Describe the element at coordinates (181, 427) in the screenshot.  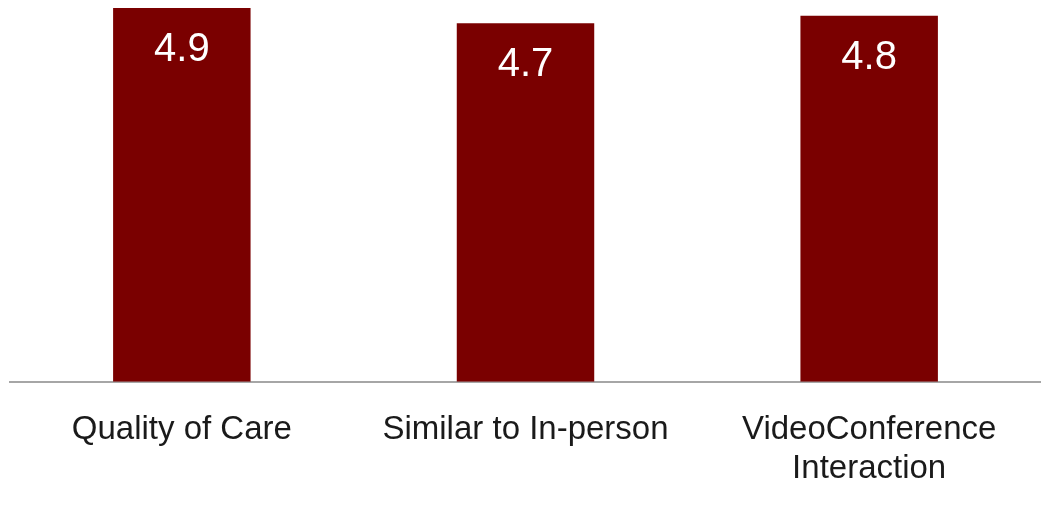
I see `x-tick-label: Quality of Care` at that location.